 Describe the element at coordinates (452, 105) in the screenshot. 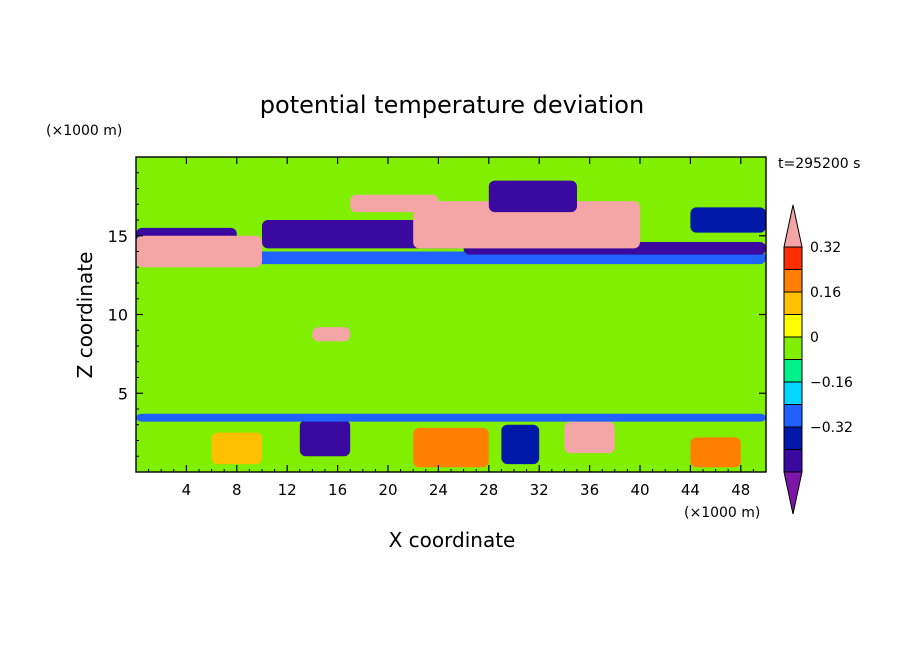

I see `chart-title: potential temperature deviation` at that location.